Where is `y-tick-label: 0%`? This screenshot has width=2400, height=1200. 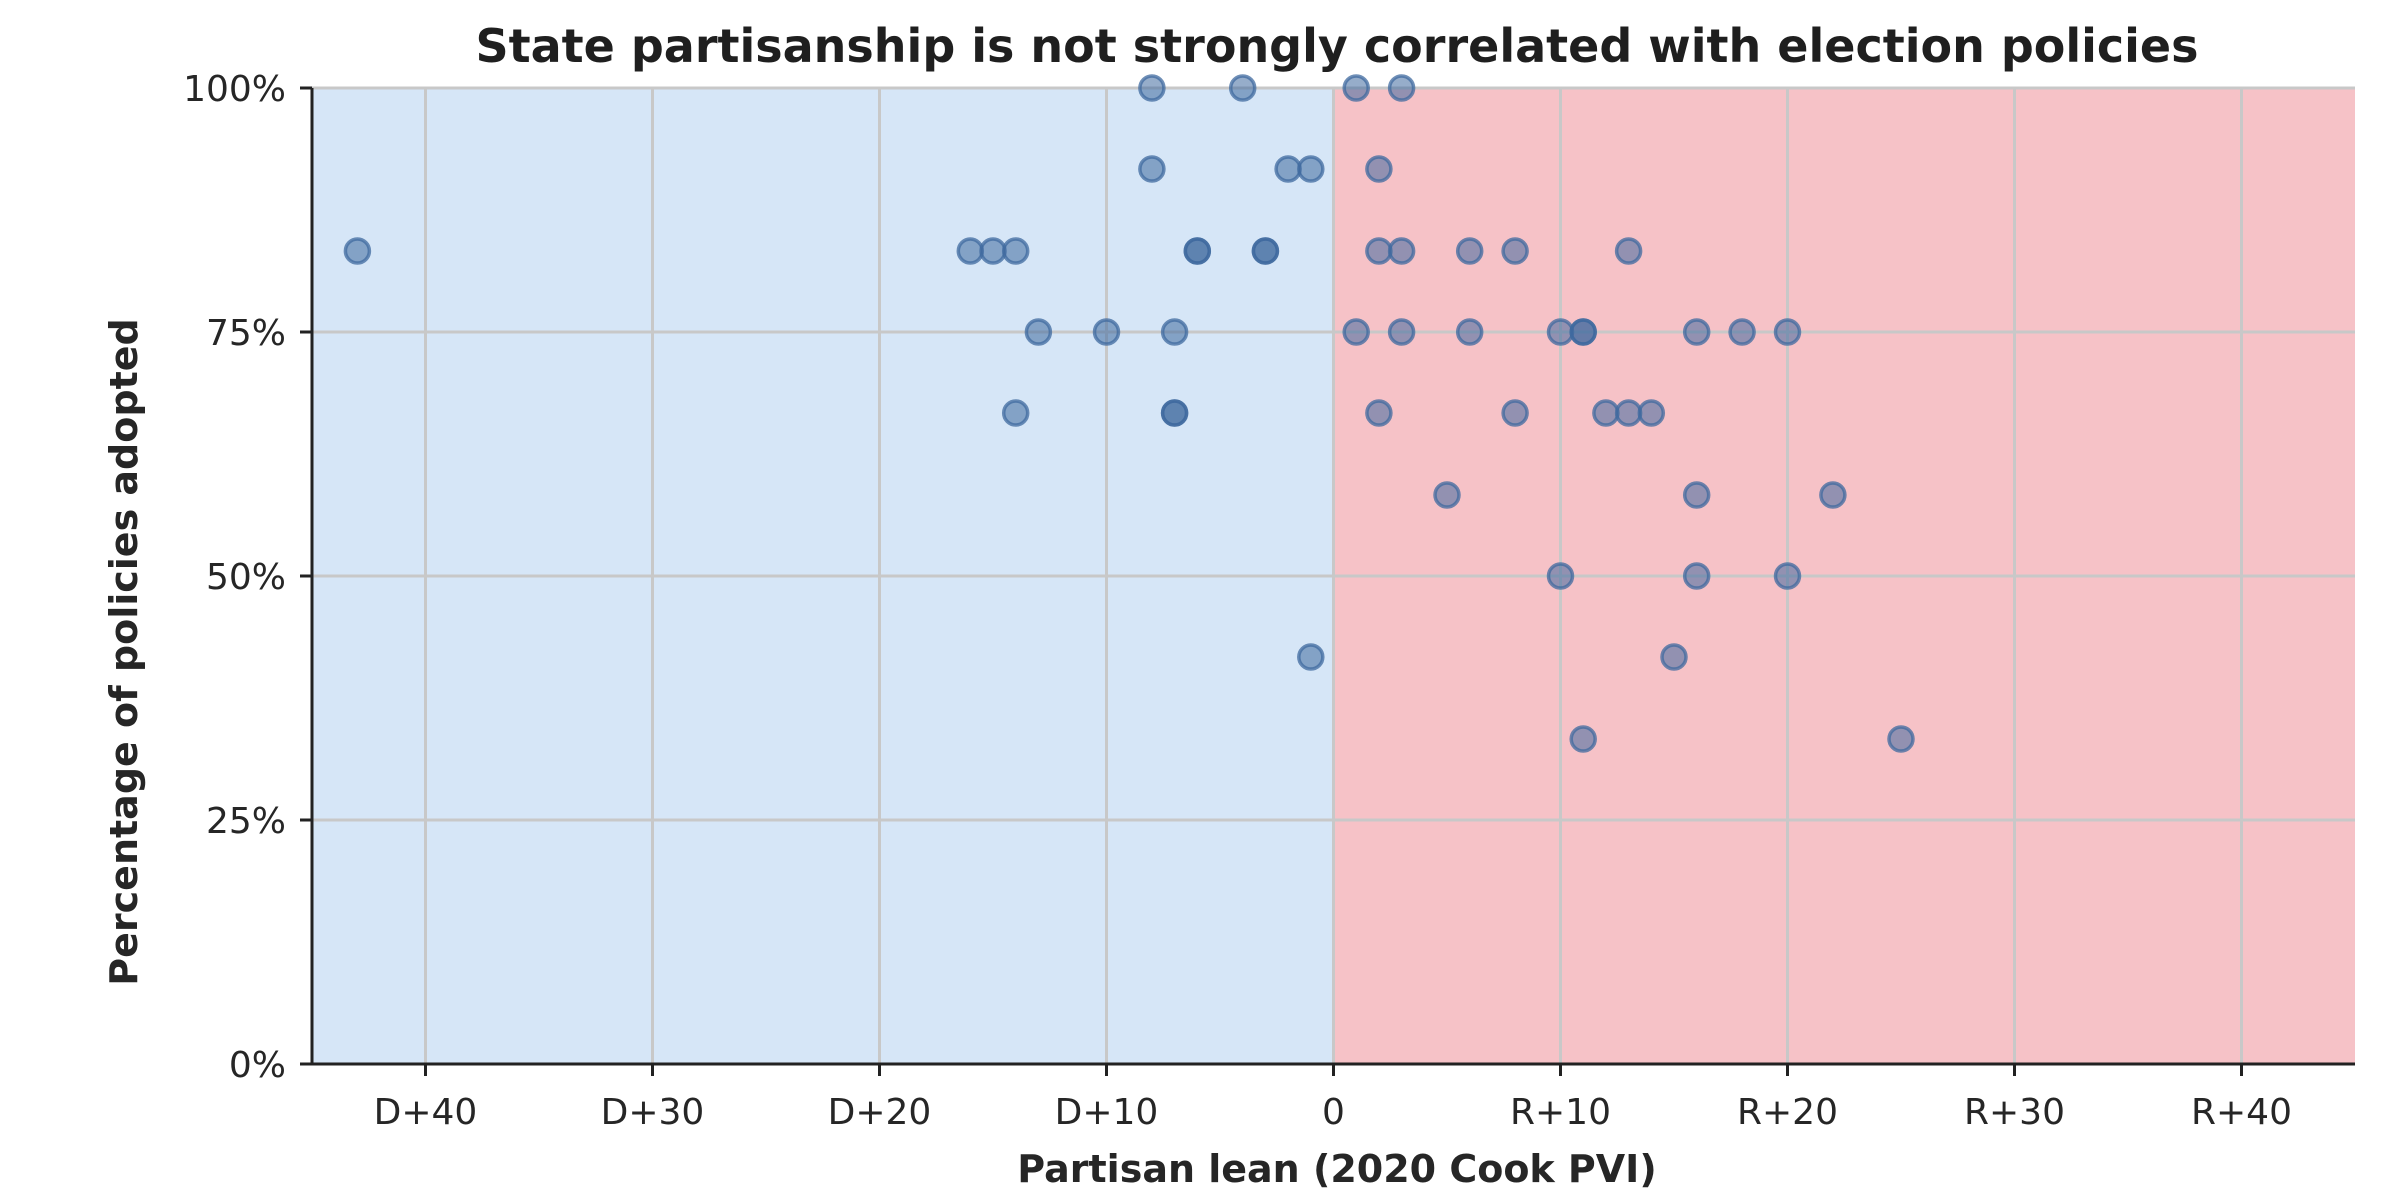 y-tick-label: 0% is located at coordinates (257, 1065).